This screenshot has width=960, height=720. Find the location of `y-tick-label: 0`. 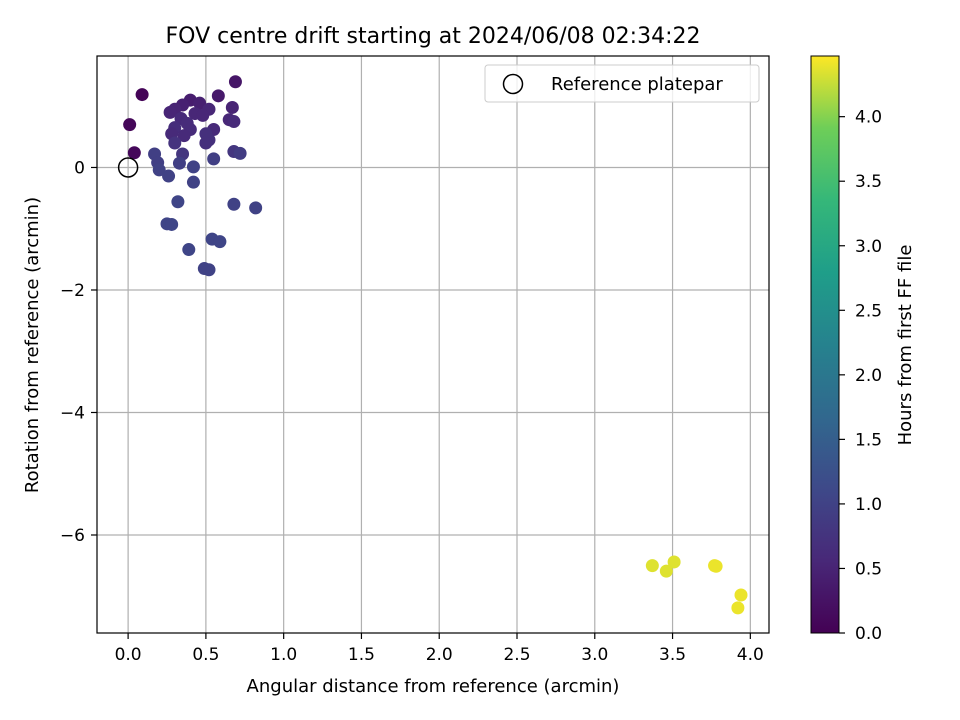

y-tick-label: 0 is located at coordinates (79, 168).